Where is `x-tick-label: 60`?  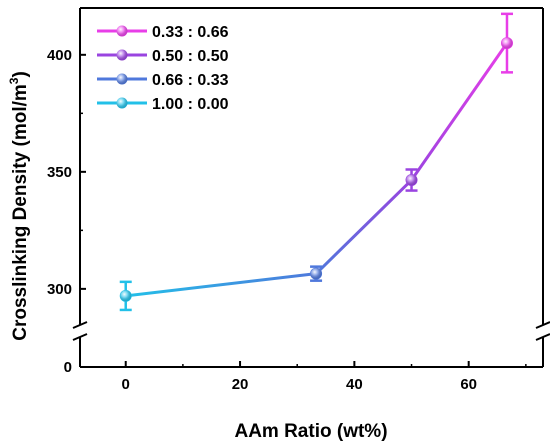
x-tick-label: 60 is located at coordinates (468, 384).